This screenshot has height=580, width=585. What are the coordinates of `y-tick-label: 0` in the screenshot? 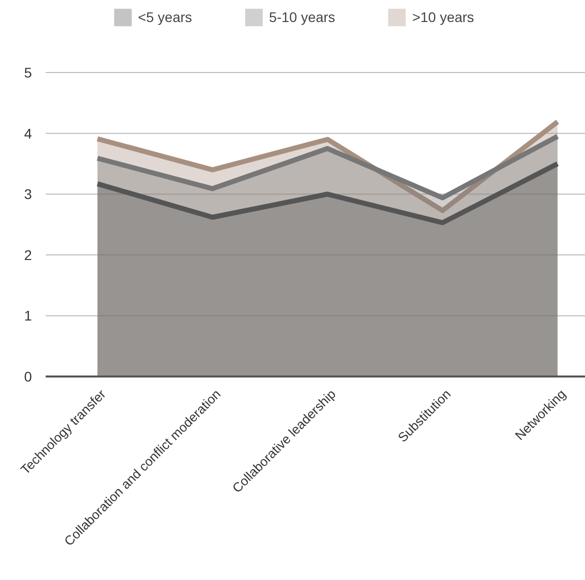 It's located at (28, 376).